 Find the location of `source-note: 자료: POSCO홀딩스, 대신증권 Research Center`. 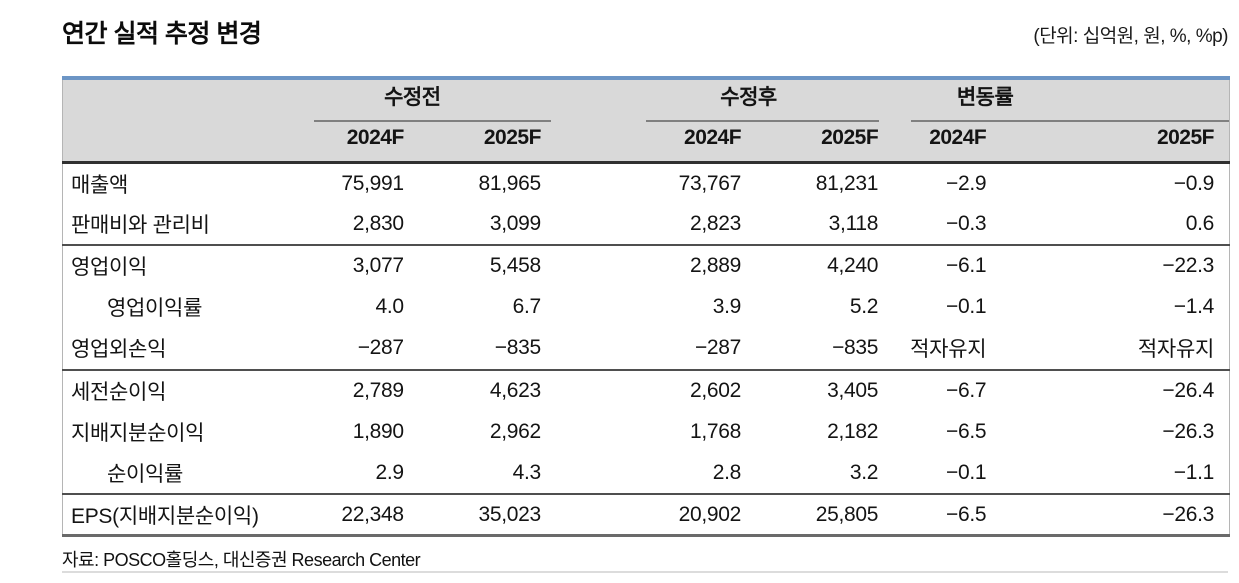

source-note: 자료: POSCO홀딩스, 대신증권 Research Center is located at coordinates (241, 560).